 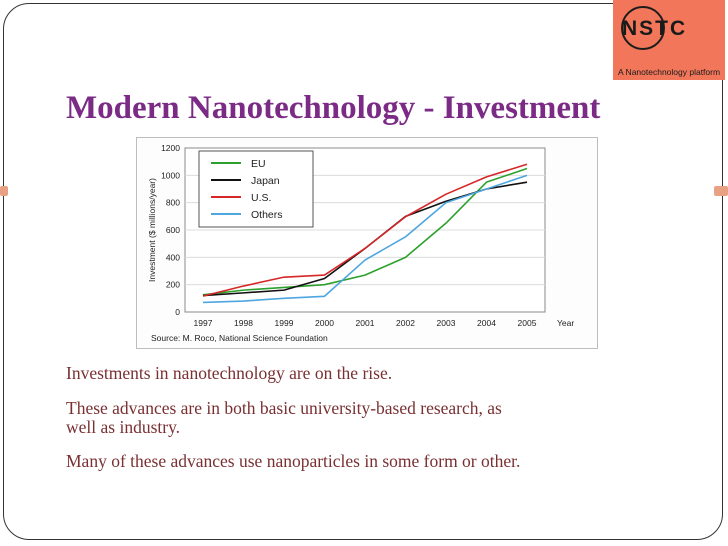 I want to click on legend-label: EU, so click(x=258, y=164).